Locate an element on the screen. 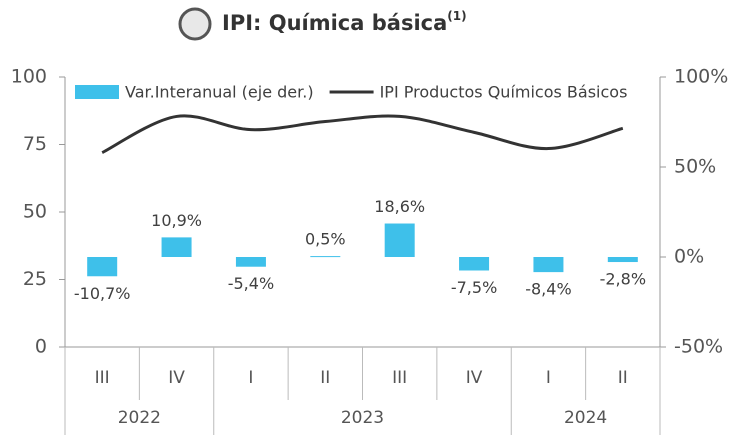  y2-tick-label: 0% is located at coordinates (689, 257).